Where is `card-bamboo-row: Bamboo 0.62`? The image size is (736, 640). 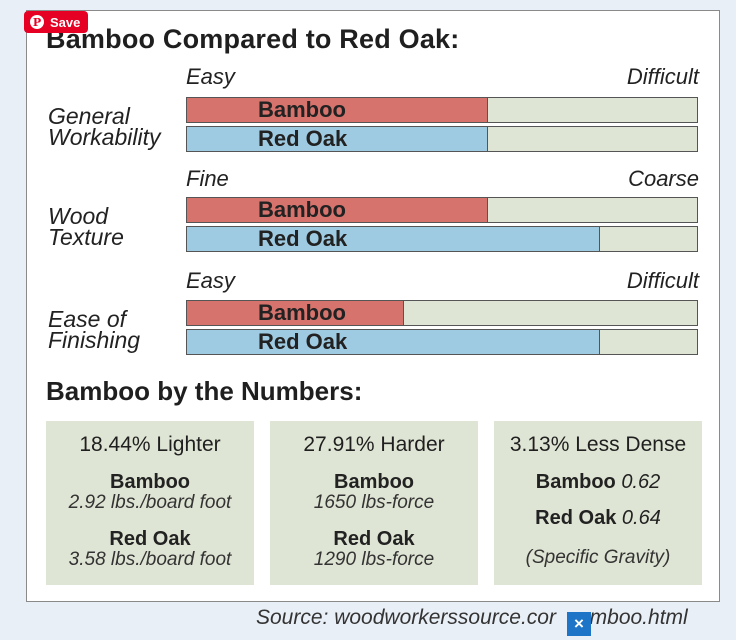 card-bamboo-row: Bamboo 0.62 is located at coordinates (598, 482).